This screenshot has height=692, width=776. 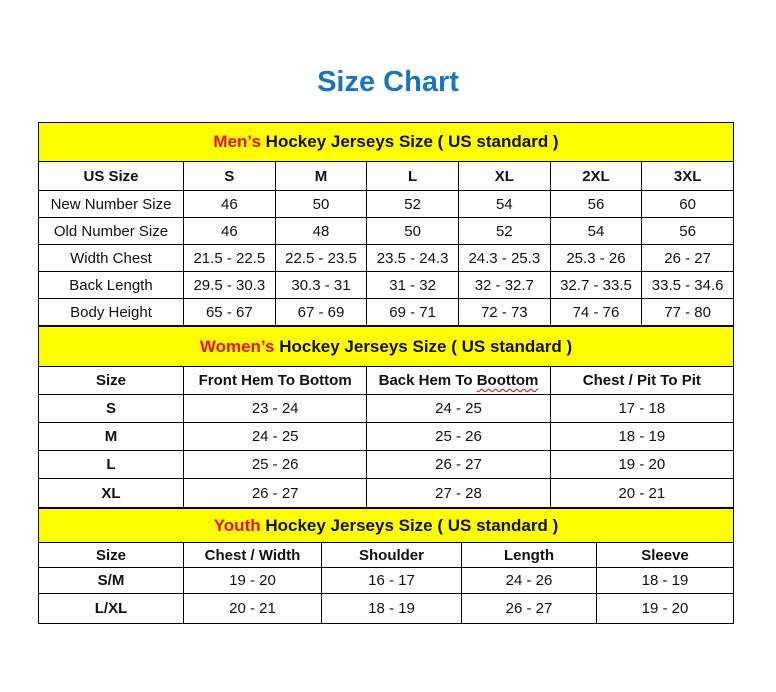 I want to click on row-label: S, so click(x=111, y=408).